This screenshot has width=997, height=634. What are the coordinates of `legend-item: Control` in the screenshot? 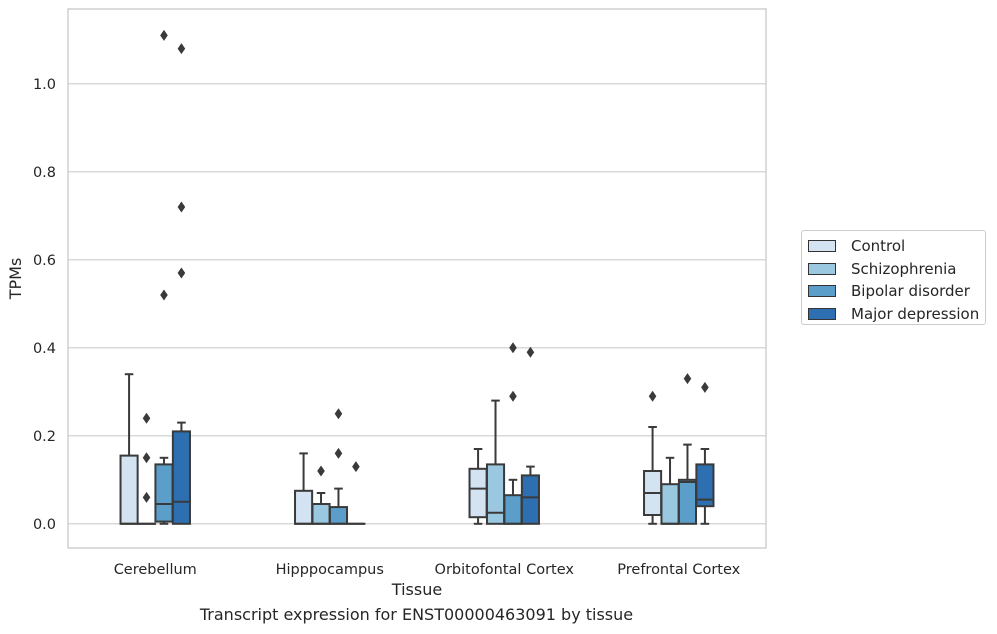 It's located at (896, 246).